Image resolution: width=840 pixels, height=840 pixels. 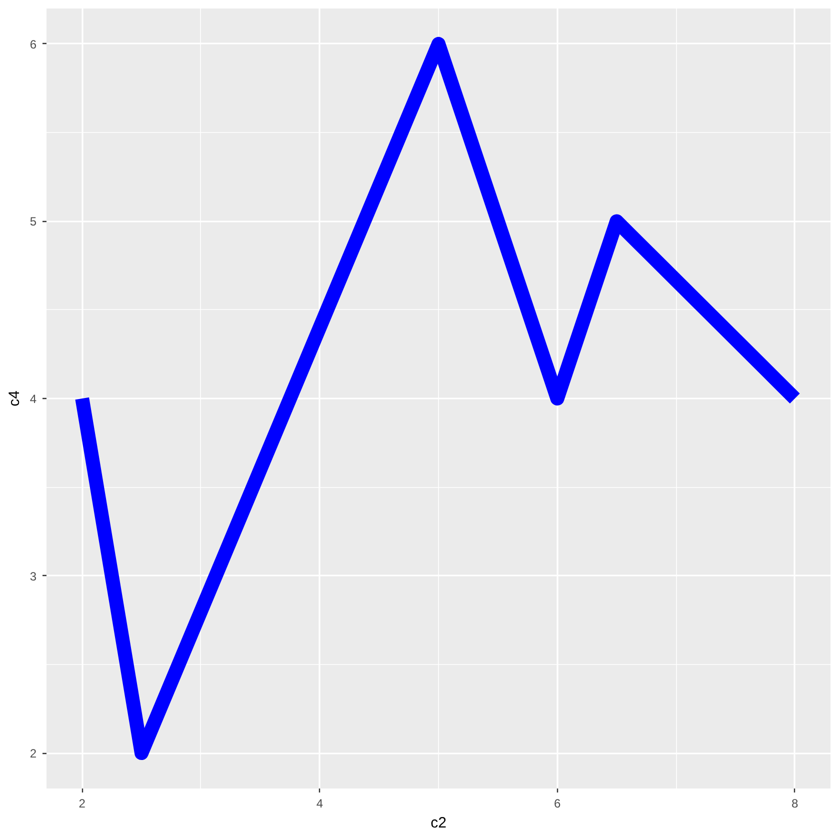 What do you see at coordinates (33, 576) in the screenshot?
I see `y-tick-label: 3` at bounding box center [33, 576].